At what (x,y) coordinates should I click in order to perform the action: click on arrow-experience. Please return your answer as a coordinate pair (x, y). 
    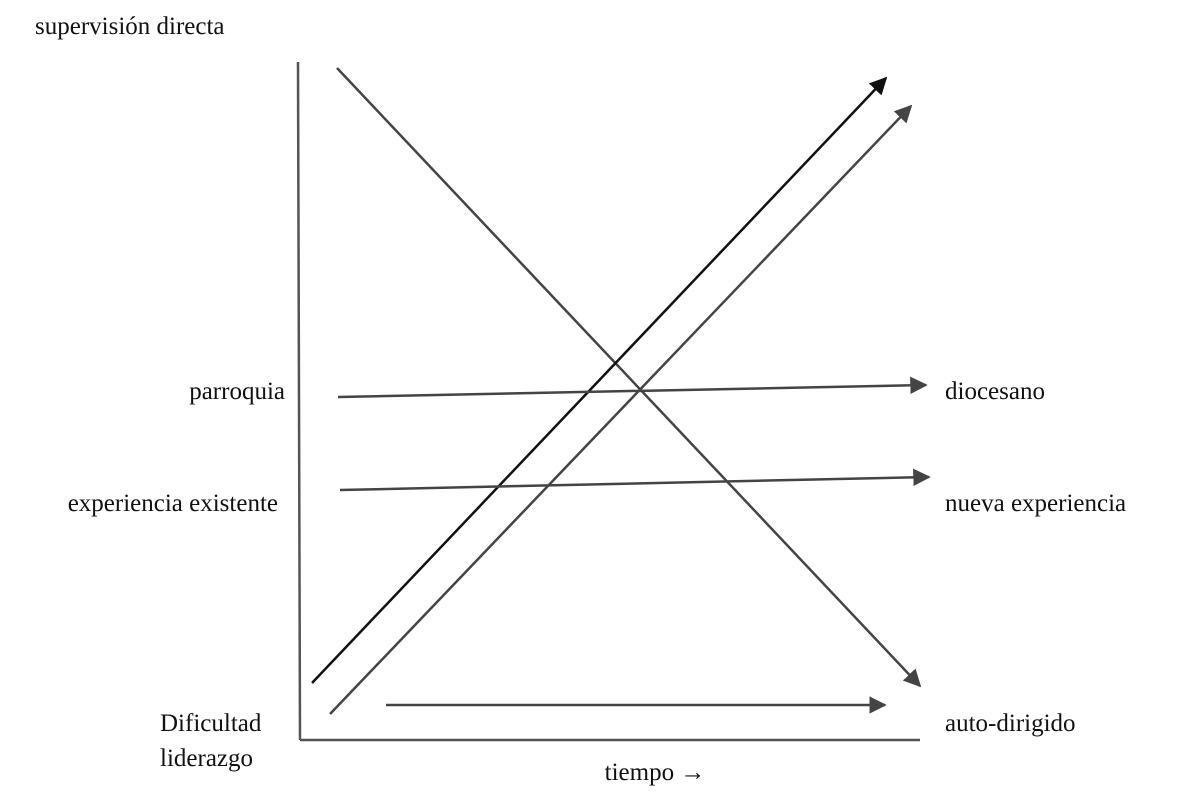
    Looking at the image, I should click on (635, 480).